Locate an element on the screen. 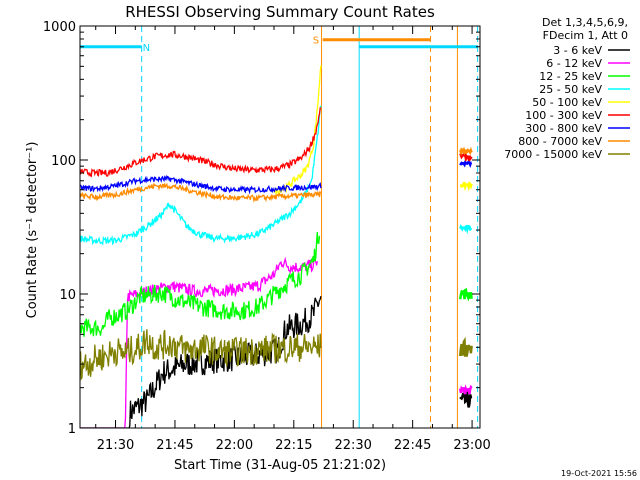  series-line-1-late is located at coordinates (466, 399).